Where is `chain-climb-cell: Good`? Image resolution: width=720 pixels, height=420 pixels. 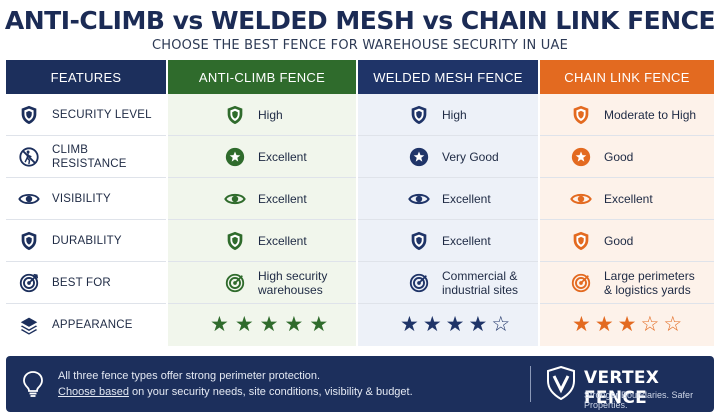
chain-climb-cell: Good is located at coordinates (627, 157).